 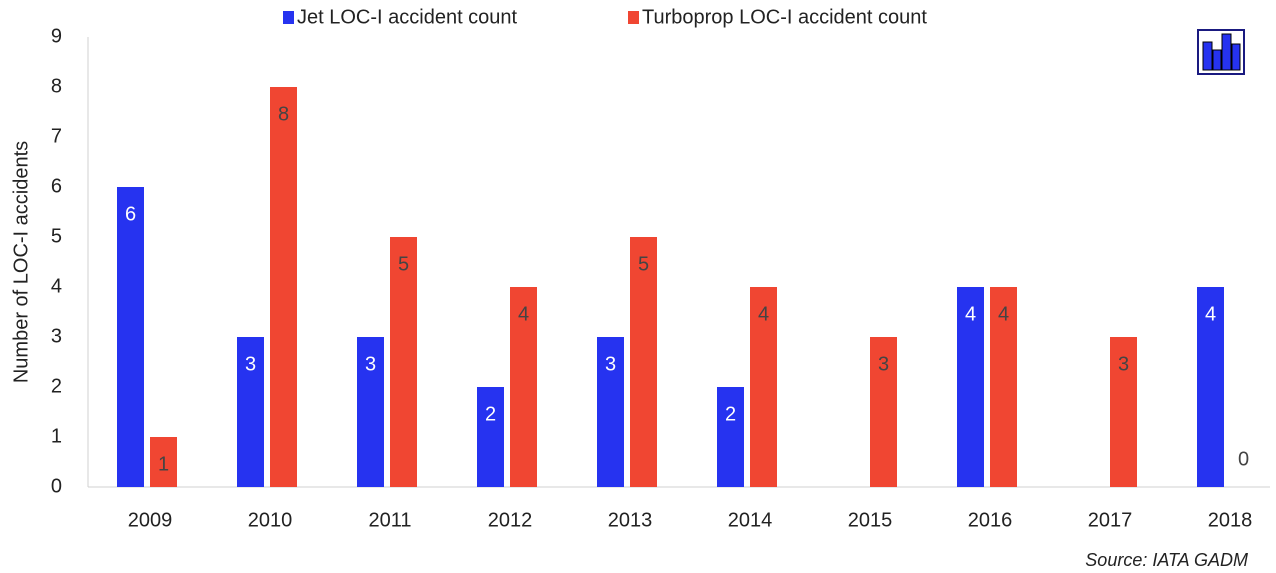 I want to click on data-label: 1, so click(x=163, y=464).